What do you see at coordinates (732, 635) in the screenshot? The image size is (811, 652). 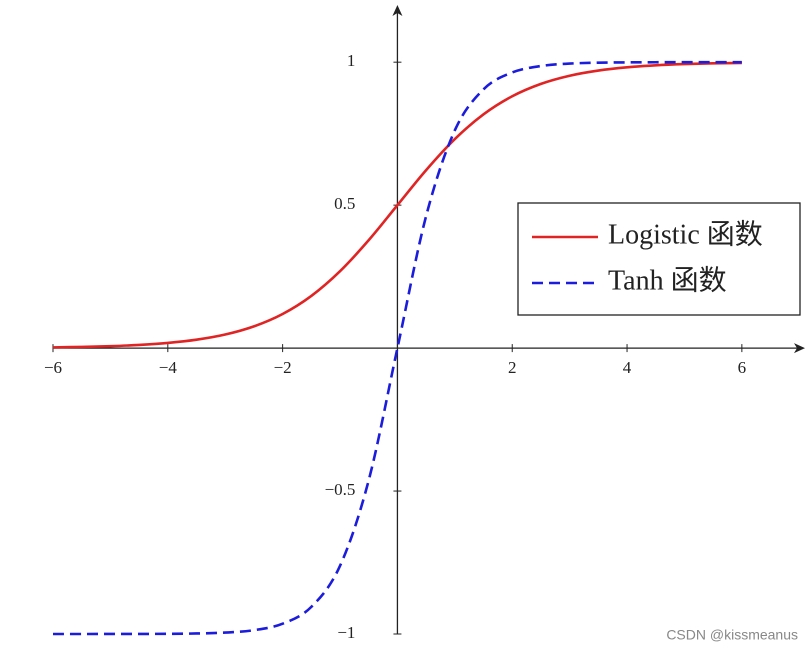 I see `watermark: CSDN @kissmeanus` at bounding box center [732, 635].